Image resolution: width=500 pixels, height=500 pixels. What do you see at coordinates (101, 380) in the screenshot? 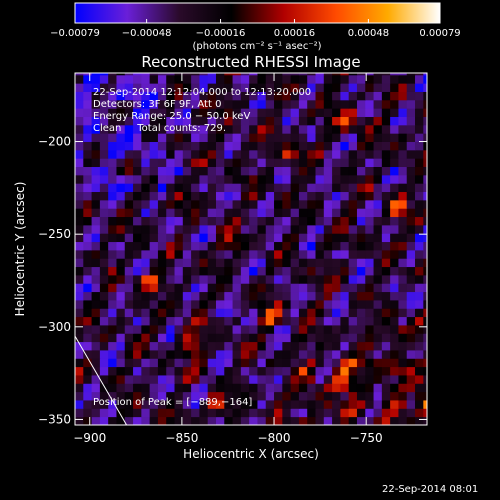
I see `solar-limb-line` at bounding box center [101, 380].